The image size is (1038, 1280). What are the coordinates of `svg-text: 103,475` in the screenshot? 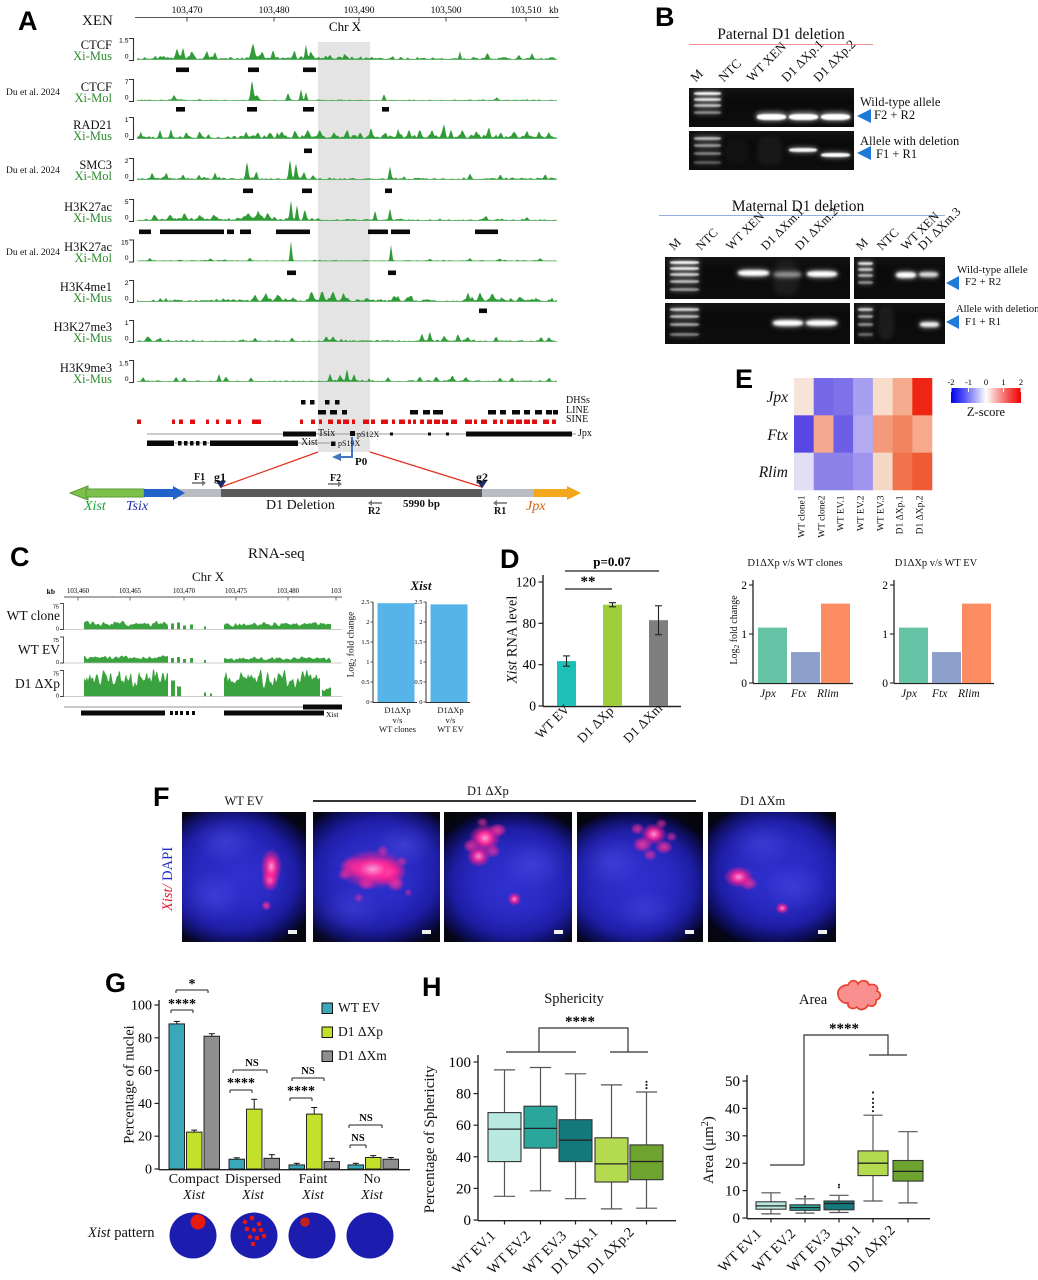 It's located at (236, 591).